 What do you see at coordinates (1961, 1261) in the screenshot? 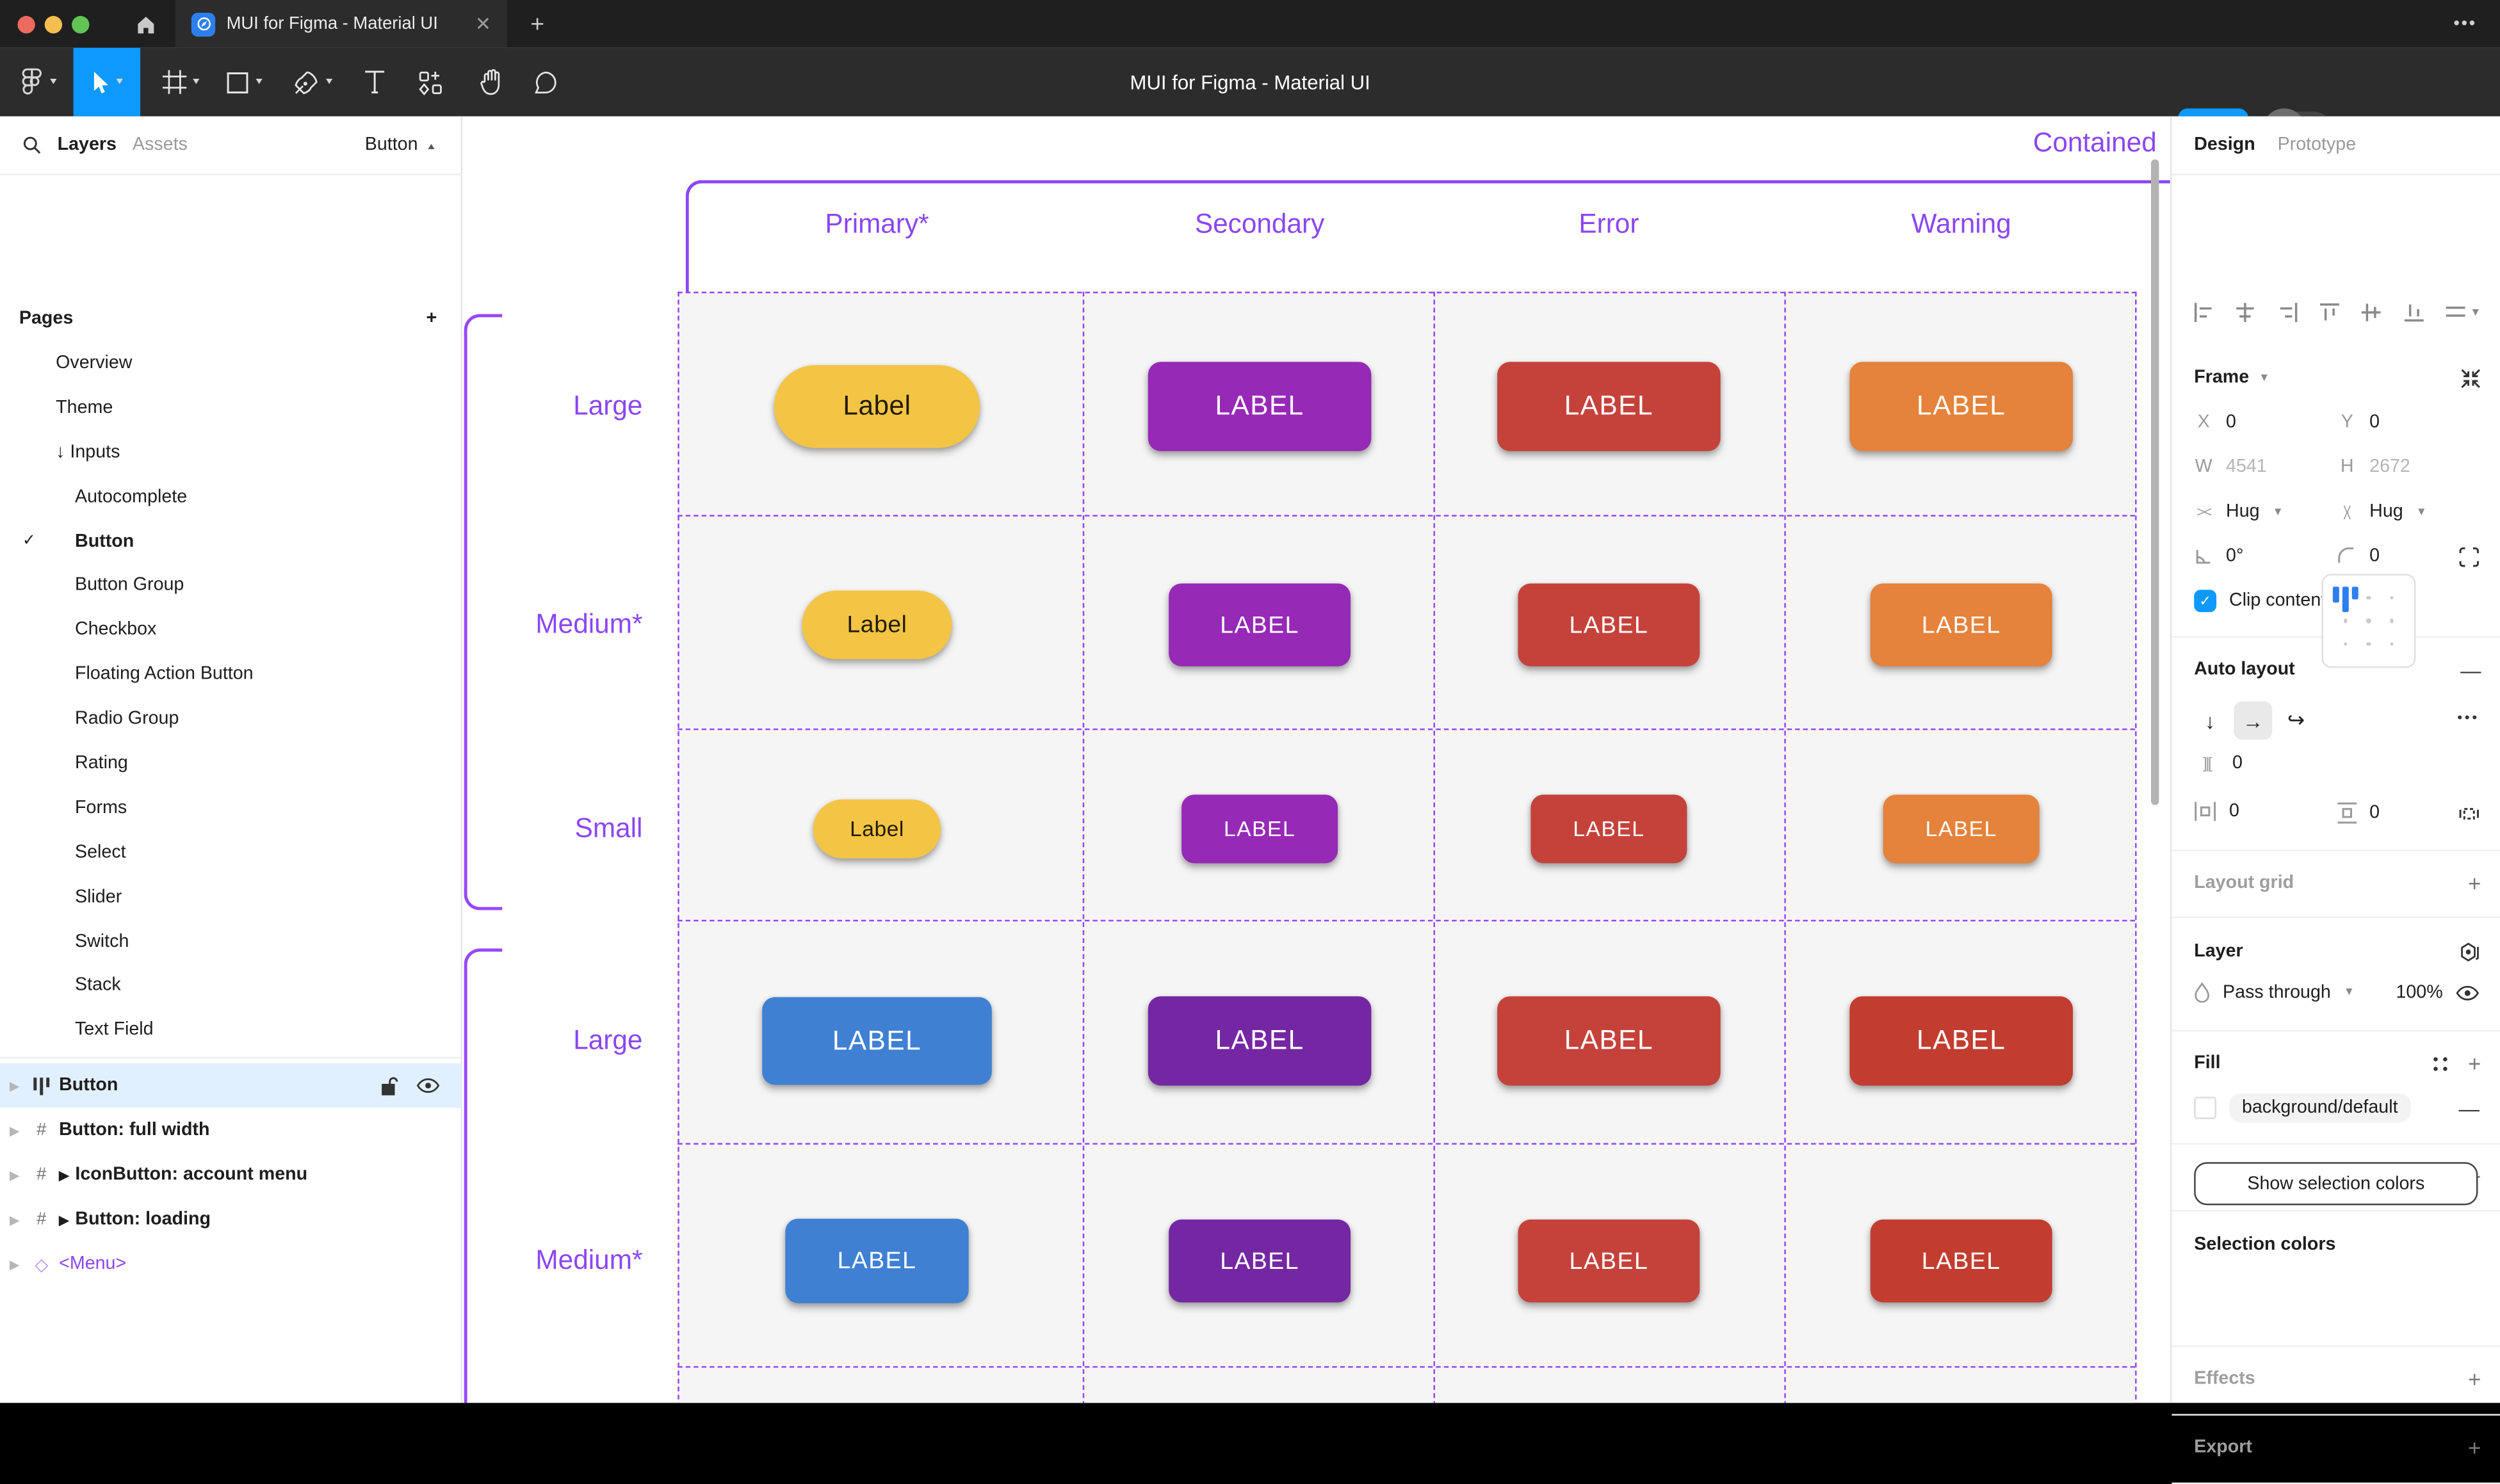
I see `canvas-button-r5-c4: LABEL` at bounding box center [1961, 1261].